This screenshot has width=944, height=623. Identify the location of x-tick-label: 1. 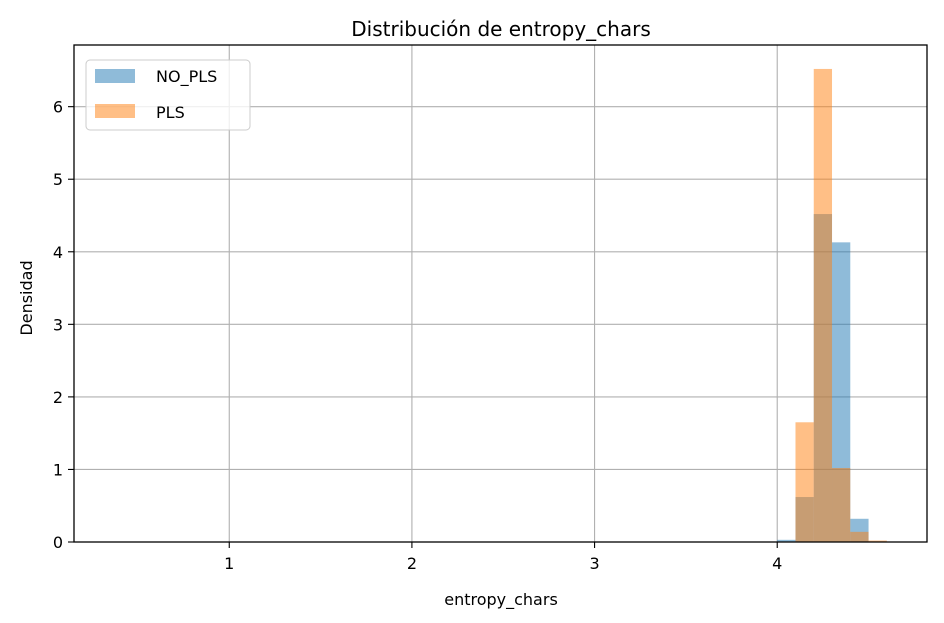
(229, 563).